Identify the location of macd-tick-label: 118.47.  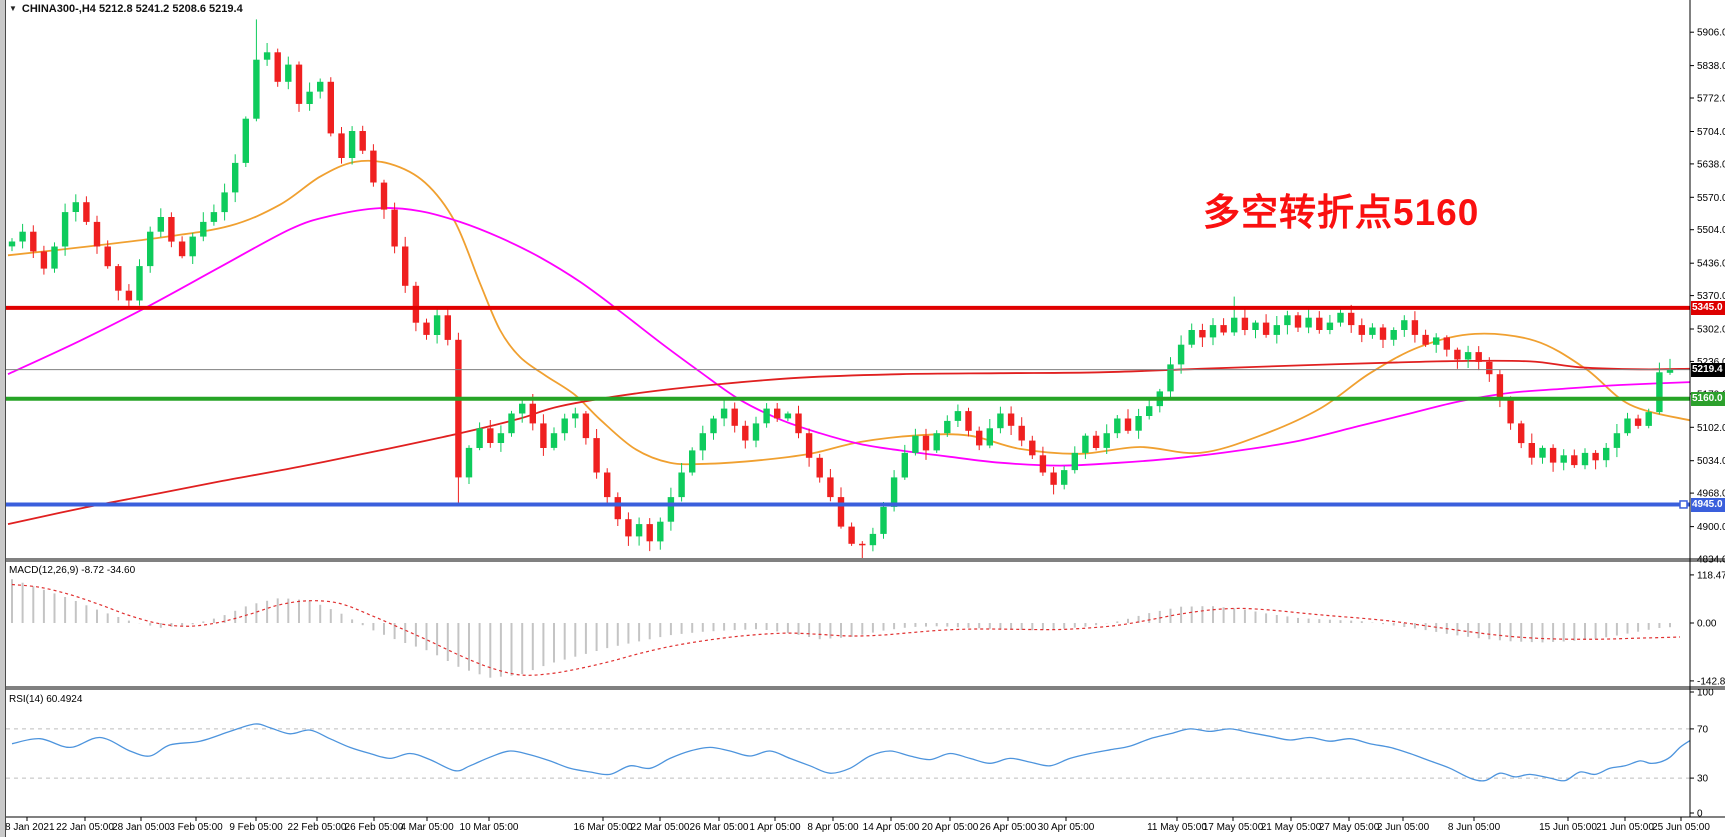
(1711, 575).